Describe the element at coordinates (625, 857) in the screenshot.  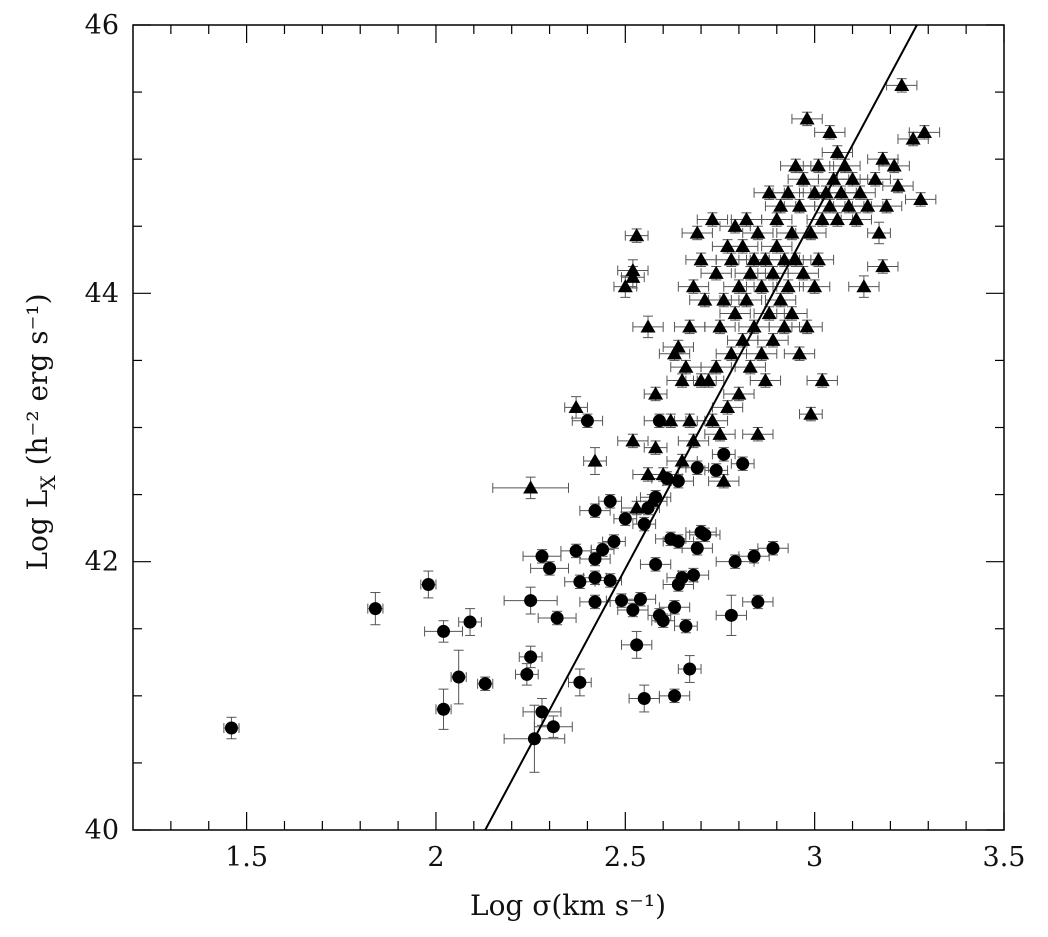
I see `x-tick-labels: 1.5 2 2.5 3 3.5` at that location.